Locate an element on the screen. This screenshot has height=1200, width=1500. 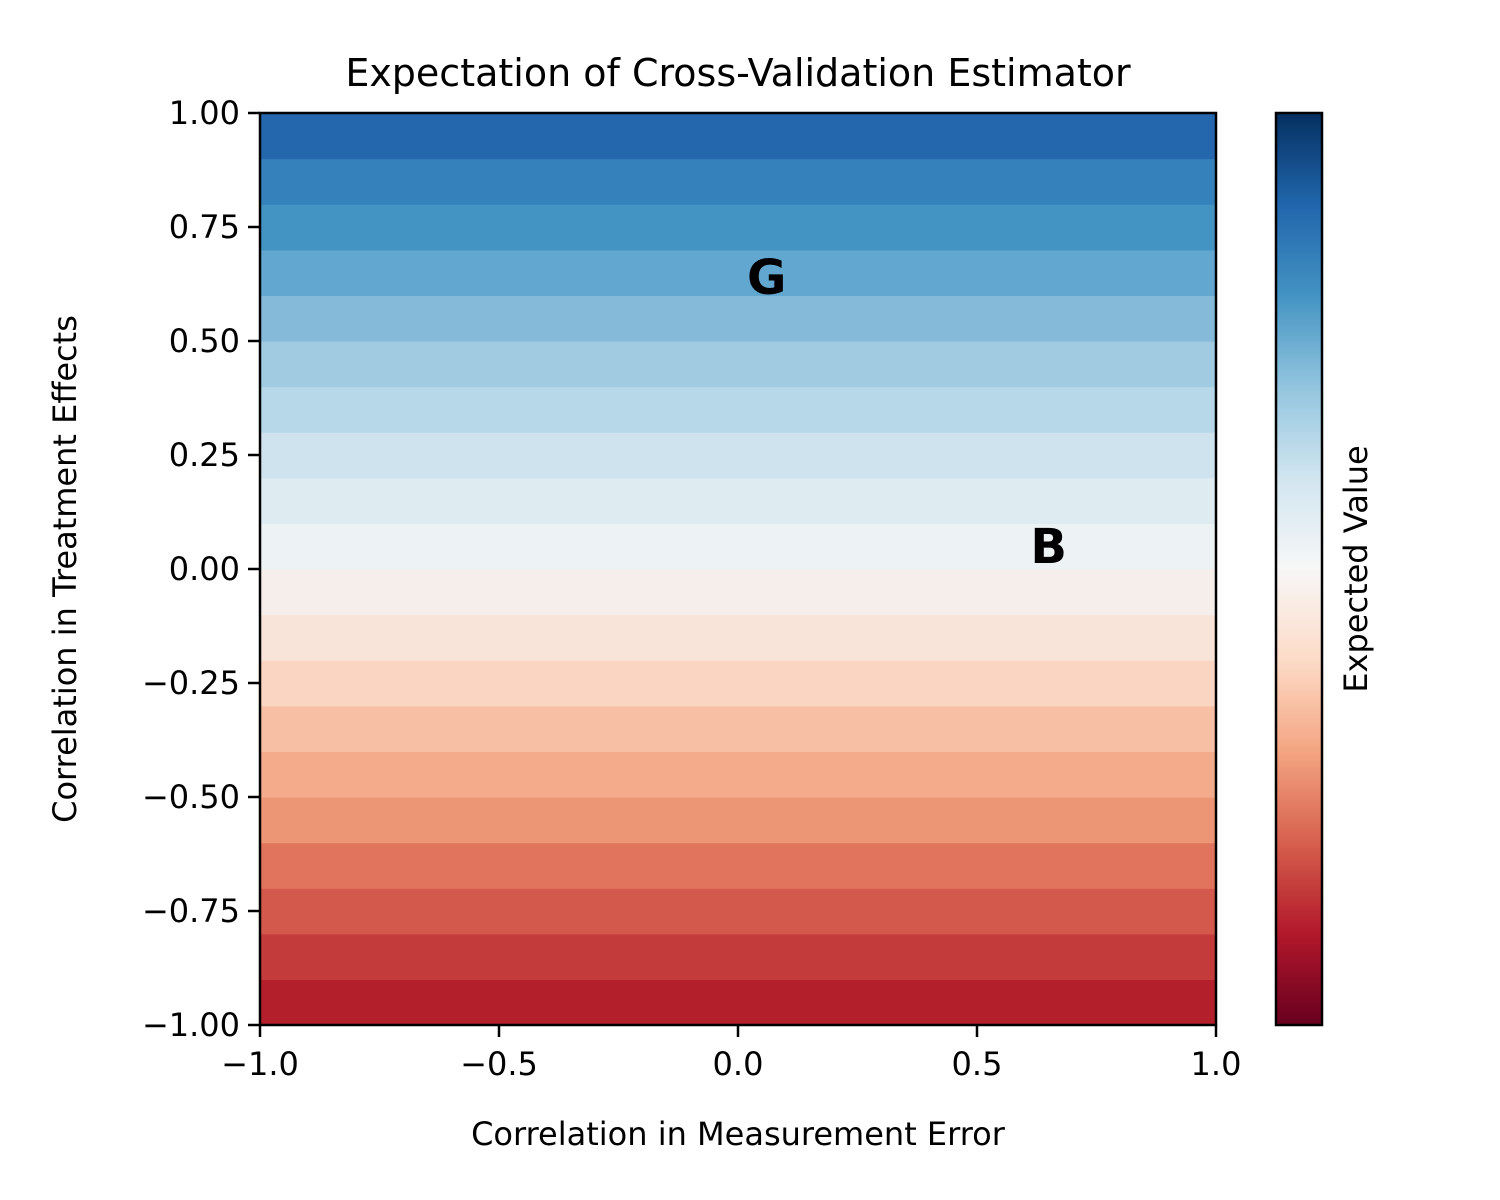
colorbar is located at coordinates (1299, 569).